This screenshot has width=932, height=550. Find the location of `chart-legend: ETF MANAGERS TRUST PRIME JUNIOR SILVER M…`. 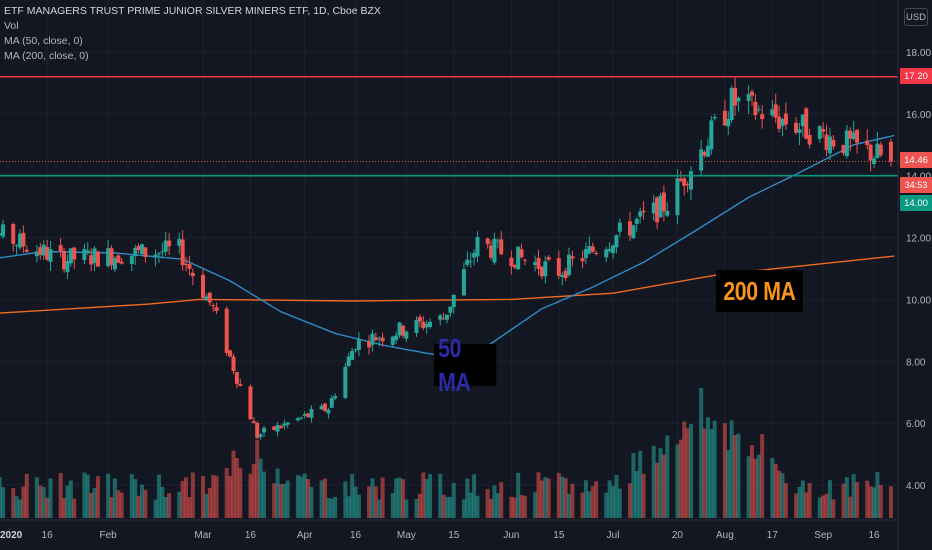

chart-legend: ETF MANAGERS TRUST PRIME JUNIOR SILVER M… is located at coordinates (192, 34).